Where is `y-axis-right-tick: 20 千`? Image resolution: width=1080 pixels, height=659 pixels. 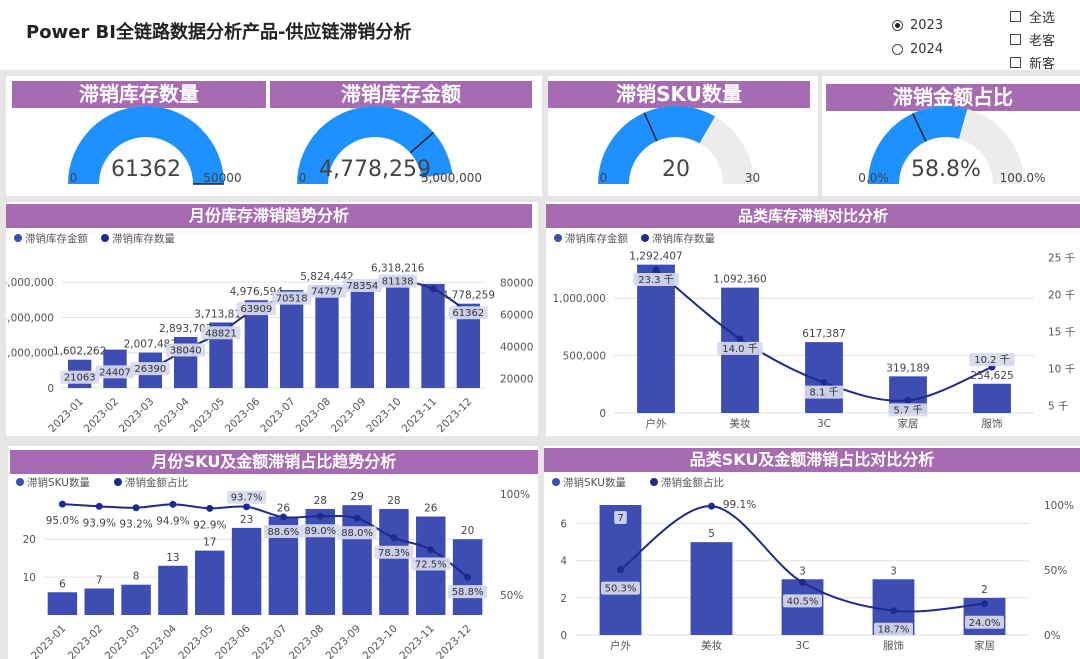
y-axis-right-tick: 20 千 is located at coordinates (1061, 295).